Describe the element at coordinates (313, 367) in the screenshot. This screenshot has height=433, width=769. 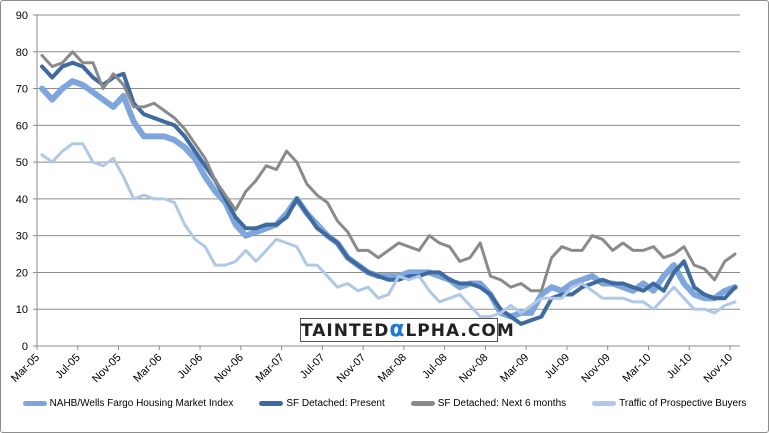
I see `x-tick-label: Jul-07` at that location.